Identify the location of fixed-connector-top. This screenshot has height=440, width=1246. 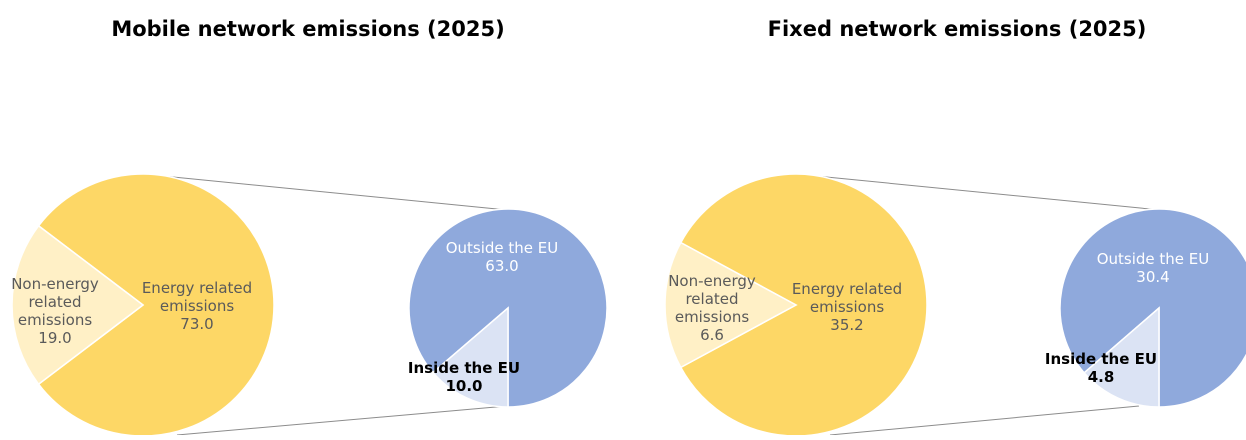
(983, 192).